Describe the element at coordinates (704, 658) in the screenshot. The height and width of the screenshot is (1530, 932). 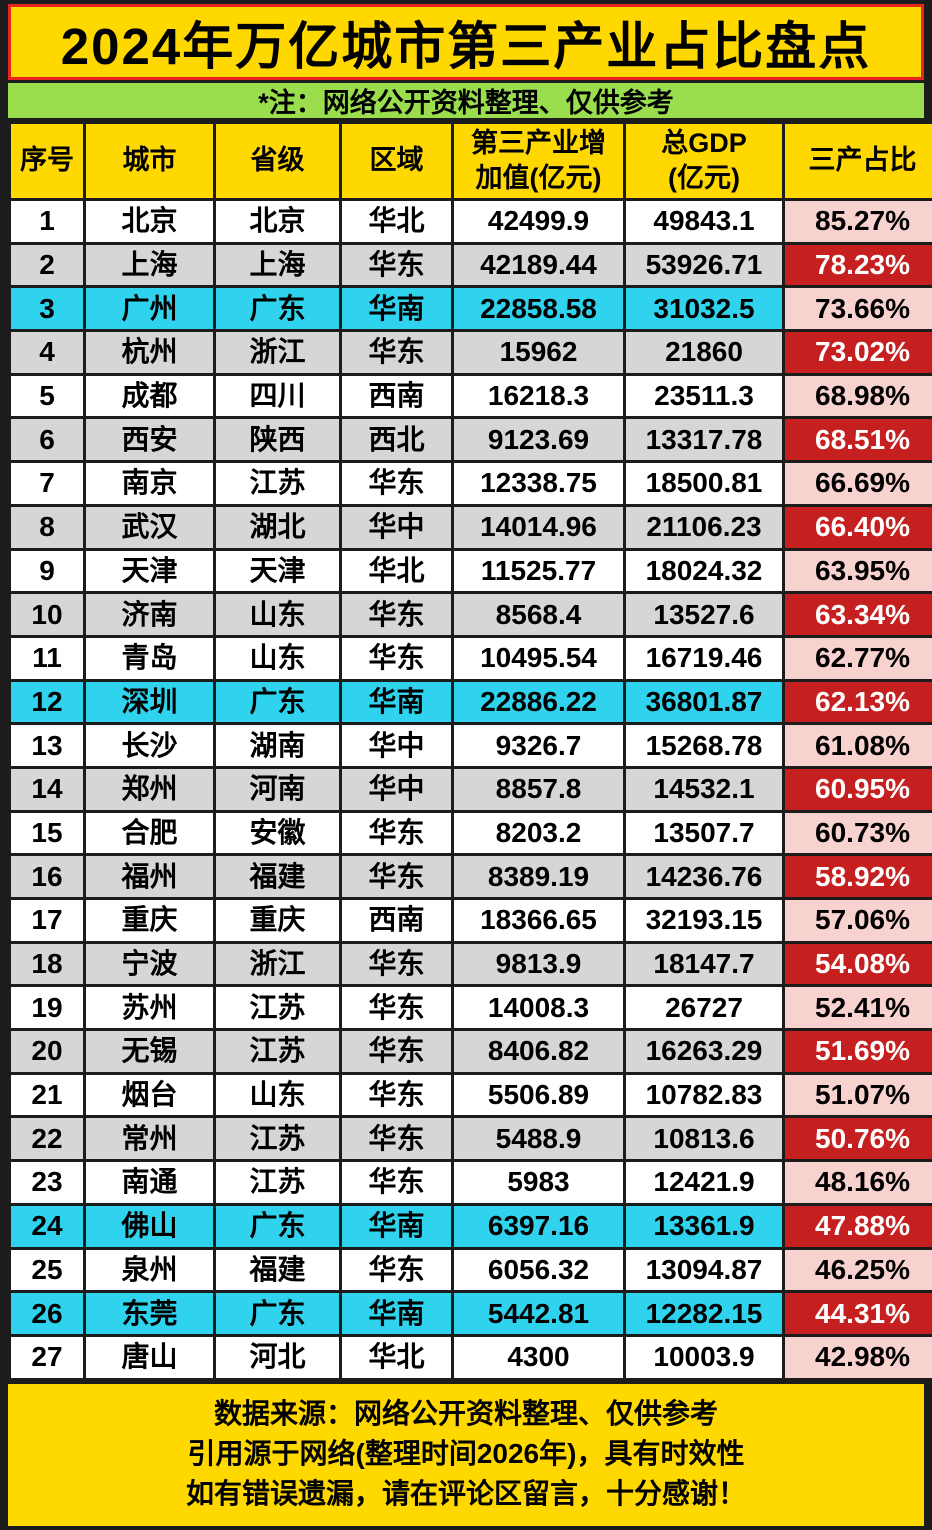
I see `cell-gdp: 16719.46` at that location.